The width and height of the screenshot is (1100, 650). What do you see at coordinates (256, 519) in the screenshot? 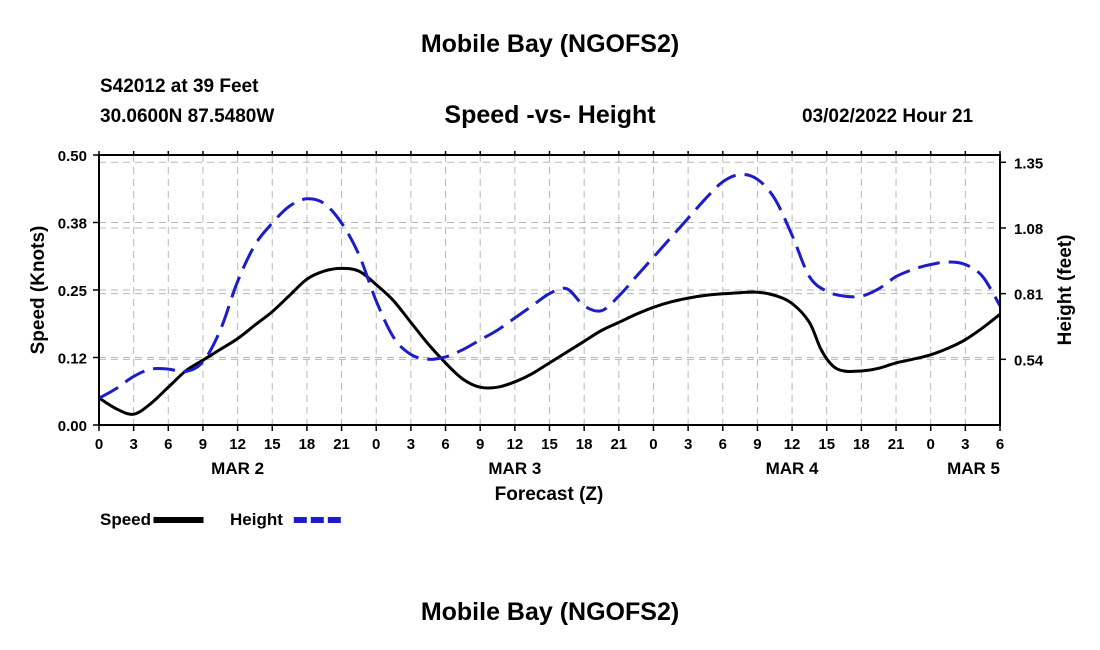
I see `legend-label-height: Height` at bounding box center [256, 519].